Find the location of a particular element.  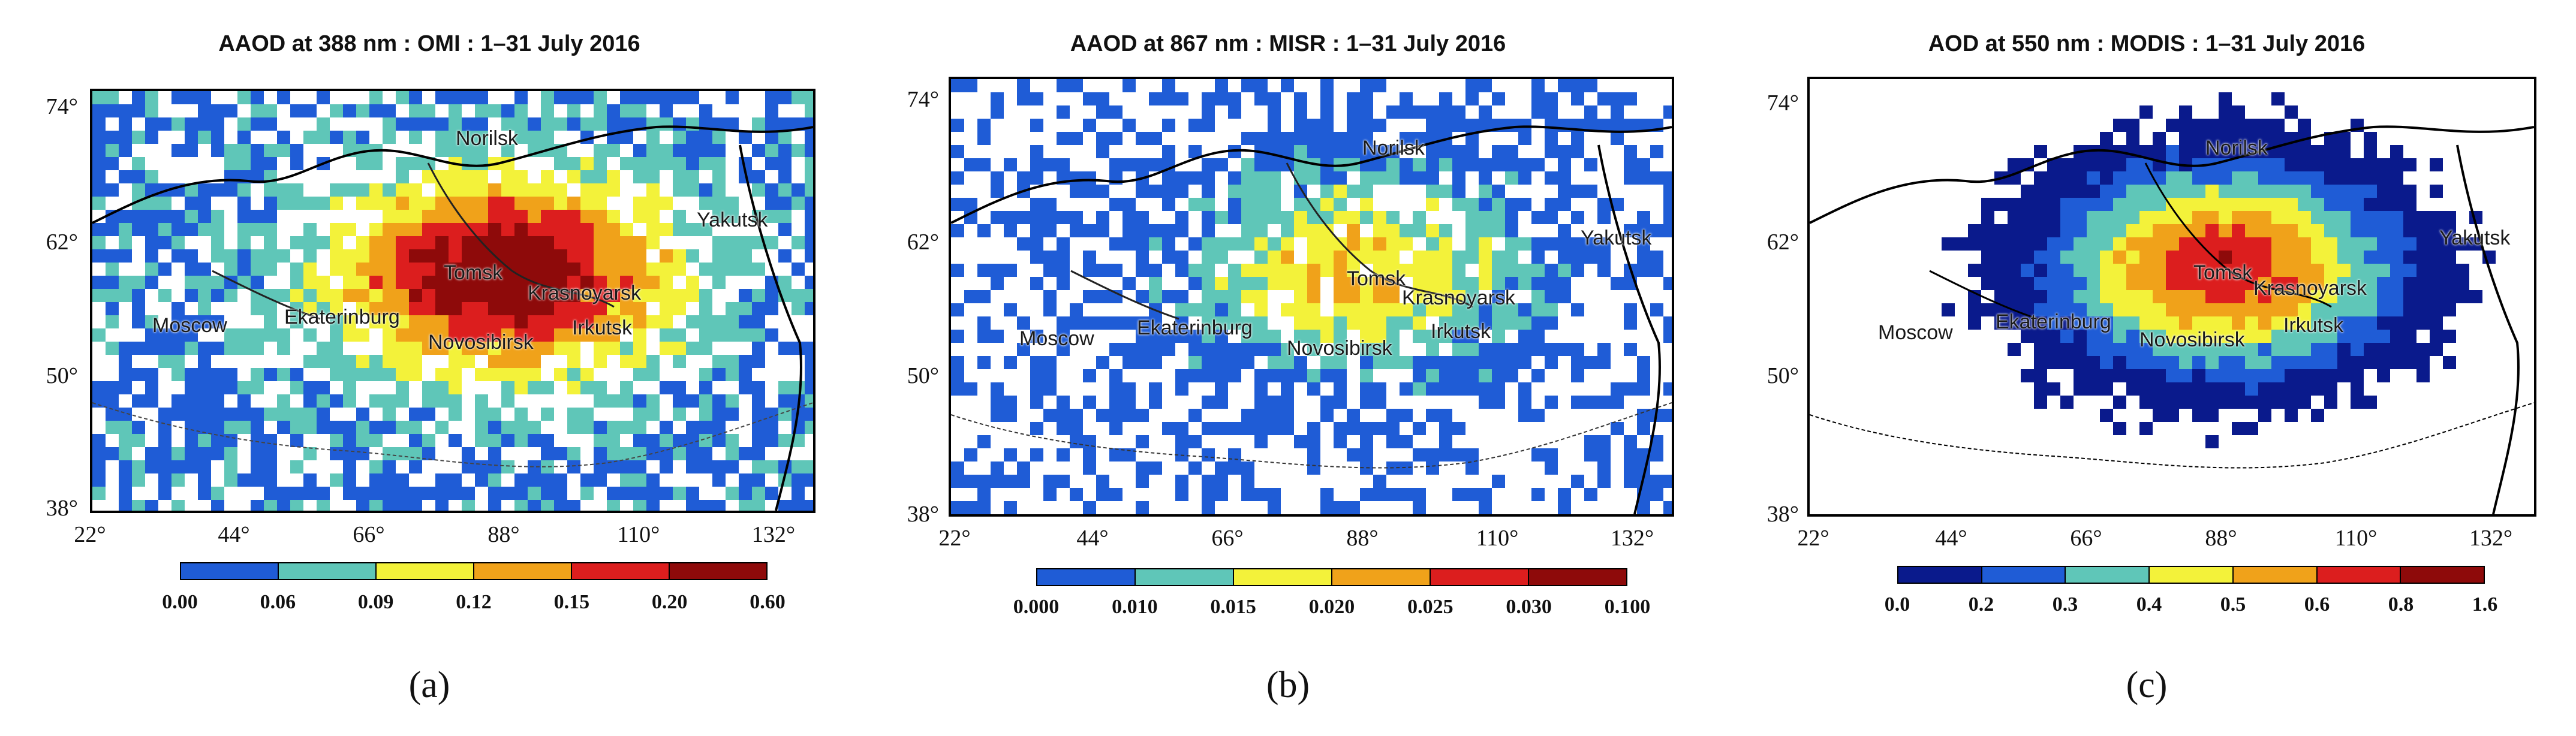

lon-label-110: 110° is located at coordinates (2356, 538).